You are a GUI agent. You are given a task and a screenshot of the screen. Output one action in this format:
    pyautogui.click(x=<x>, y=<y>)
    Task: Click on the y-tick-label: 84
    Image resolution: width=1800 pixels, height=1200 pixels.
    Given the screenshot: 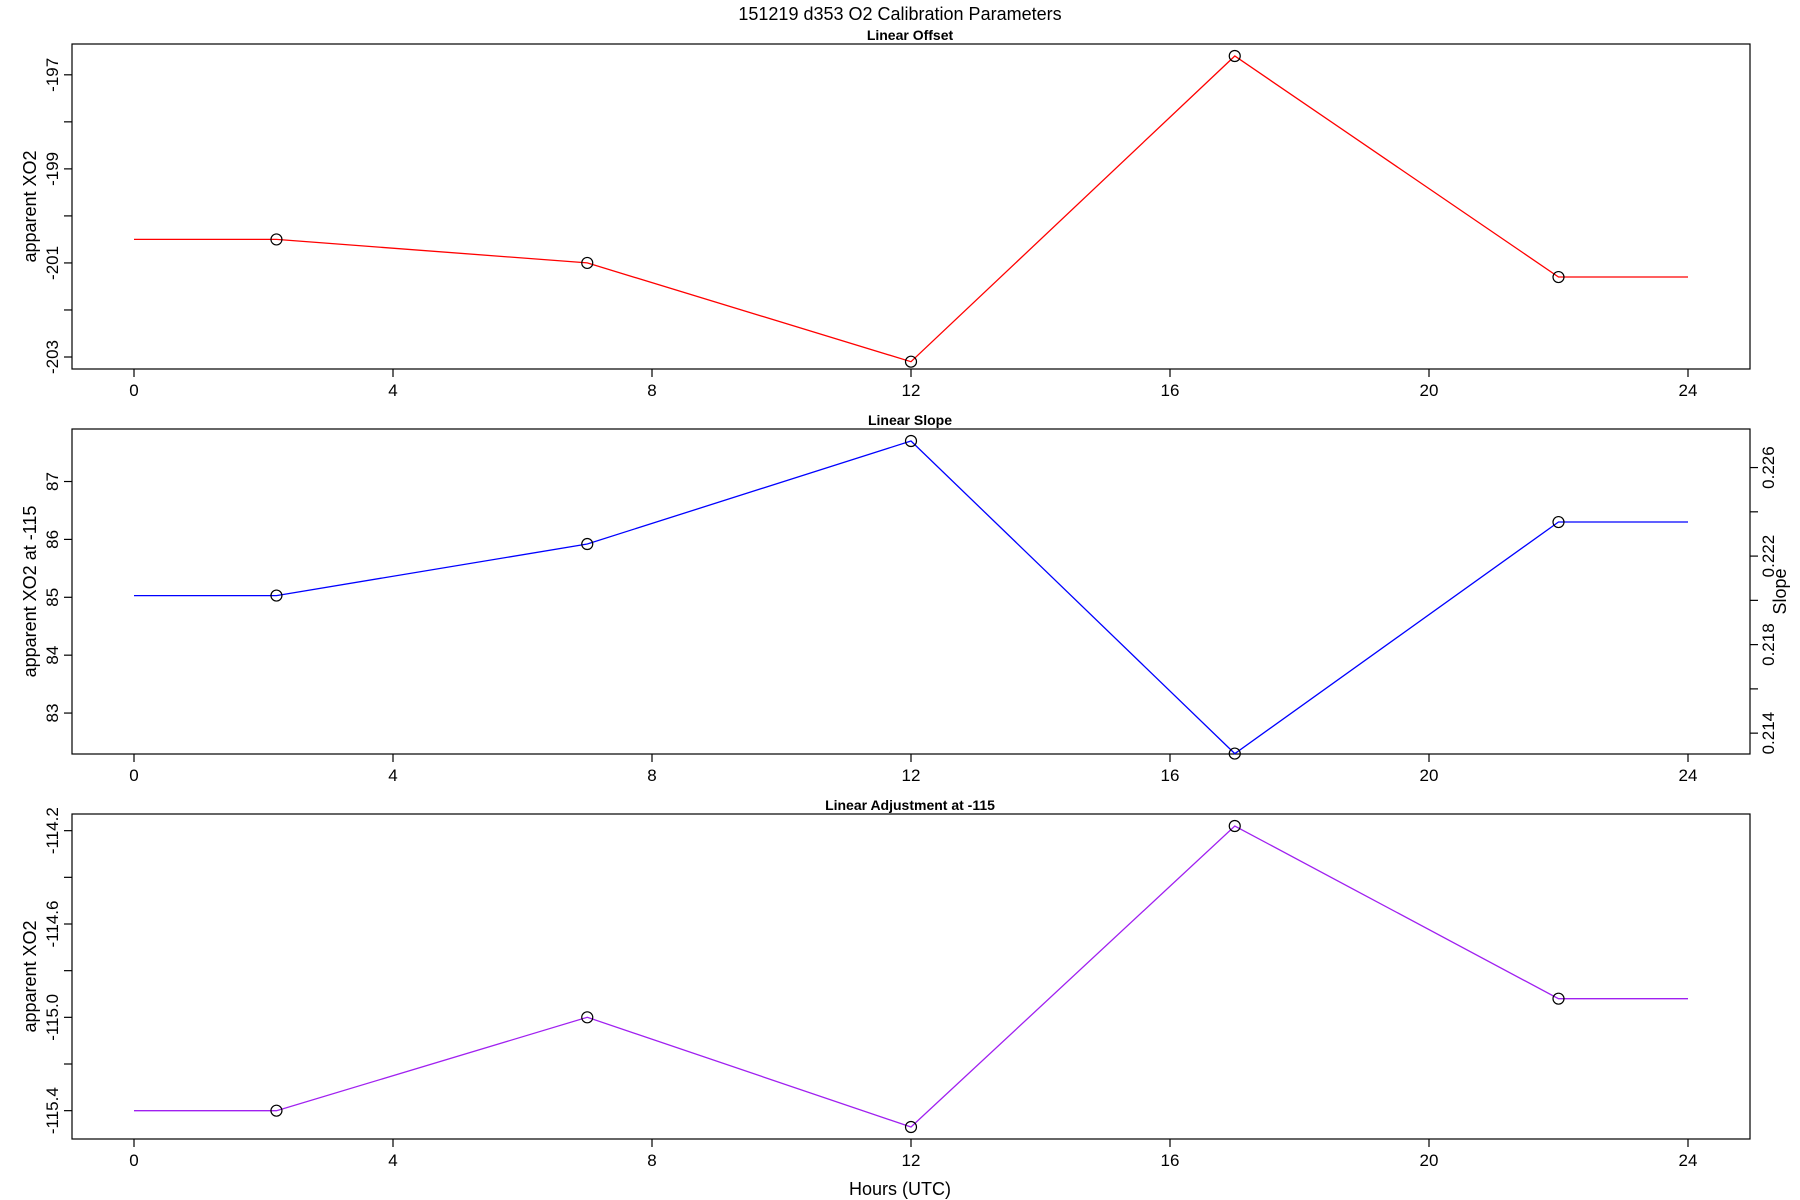 What is the action you would take?
    pyautogui.click(x=52, y=655)
    